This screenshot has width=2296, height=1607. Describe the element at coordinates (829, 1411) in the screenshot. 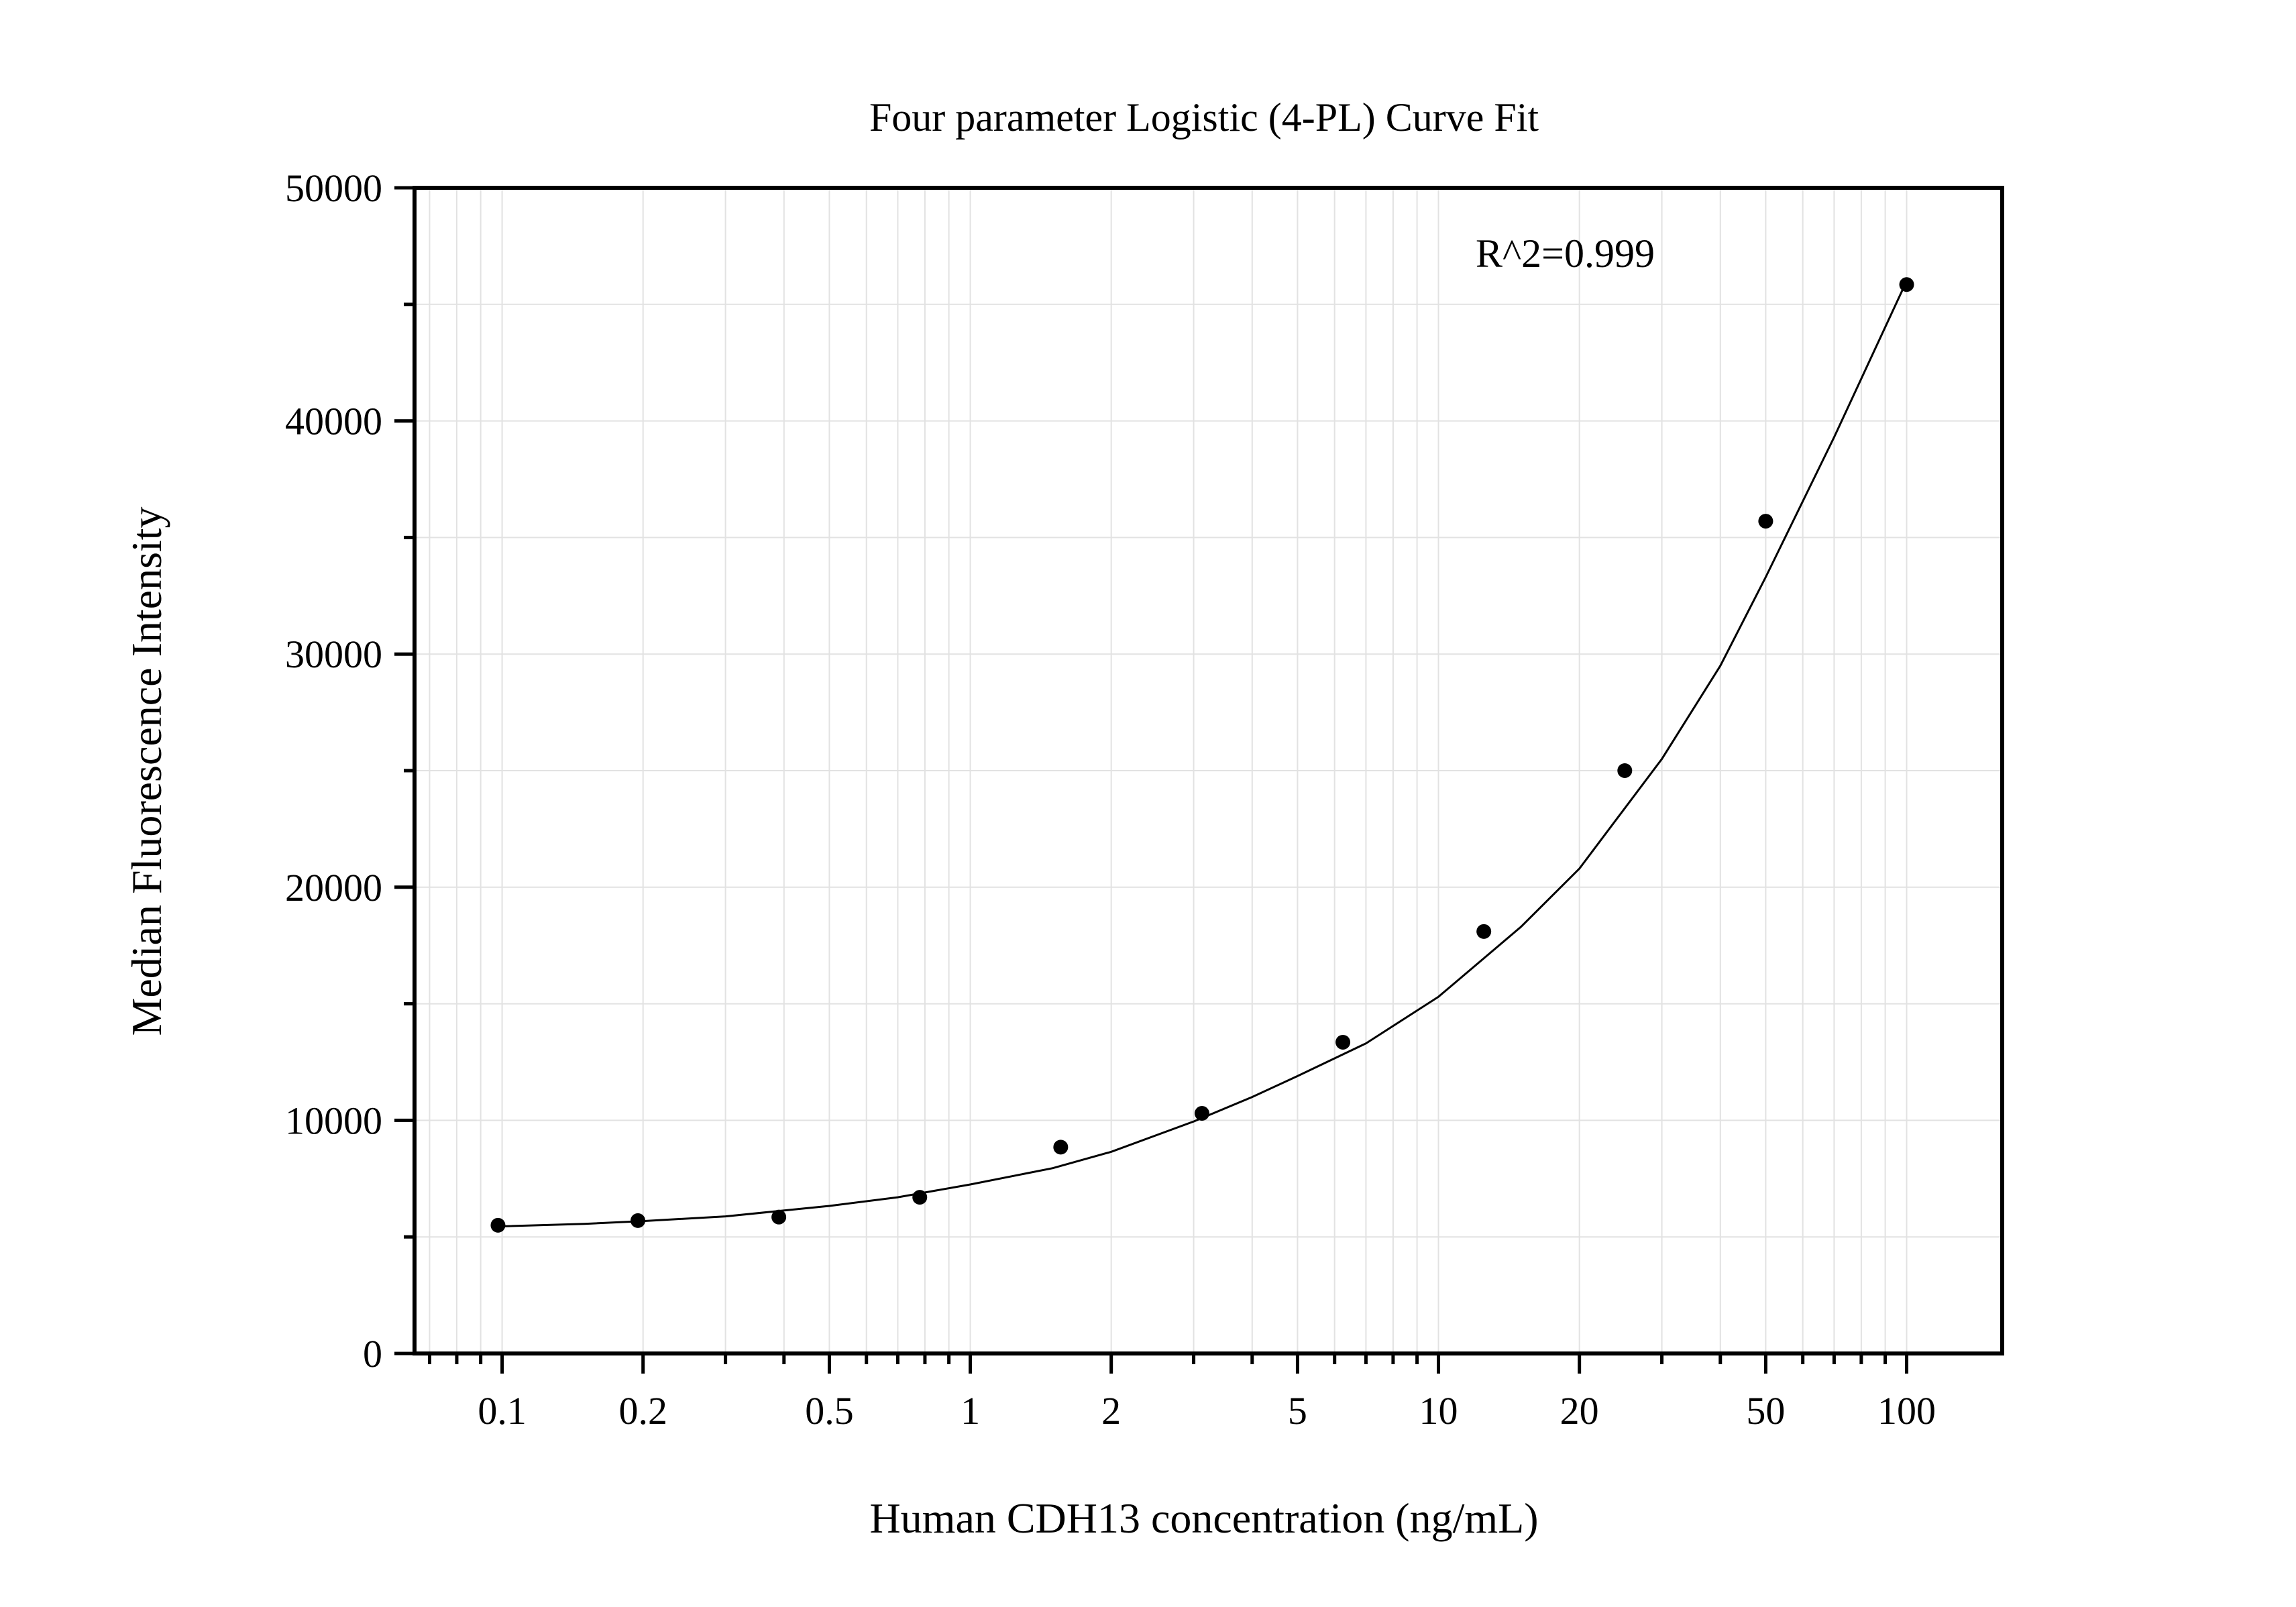

I see `x-tick-label: 0.5` at that location.